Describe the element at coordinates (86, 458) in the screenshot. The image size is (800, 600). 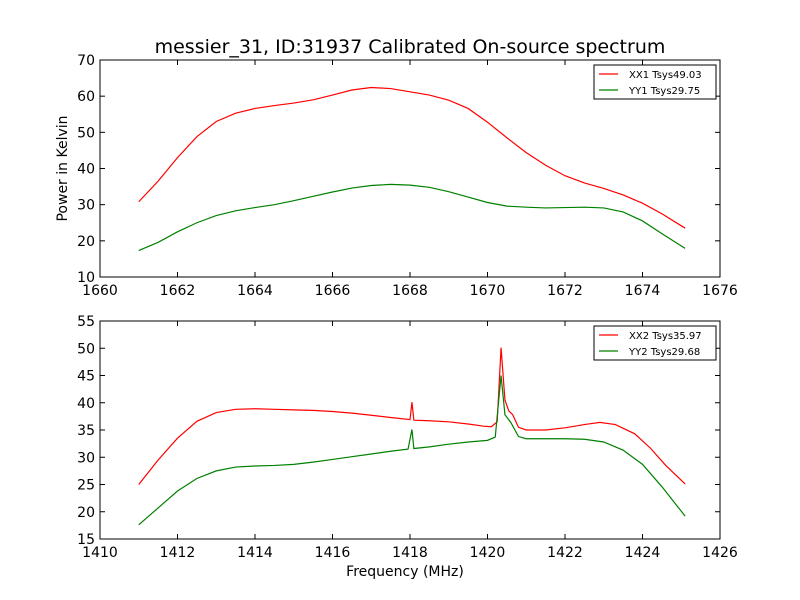
I see `chart-2-y-tick-label: 30` at that location.